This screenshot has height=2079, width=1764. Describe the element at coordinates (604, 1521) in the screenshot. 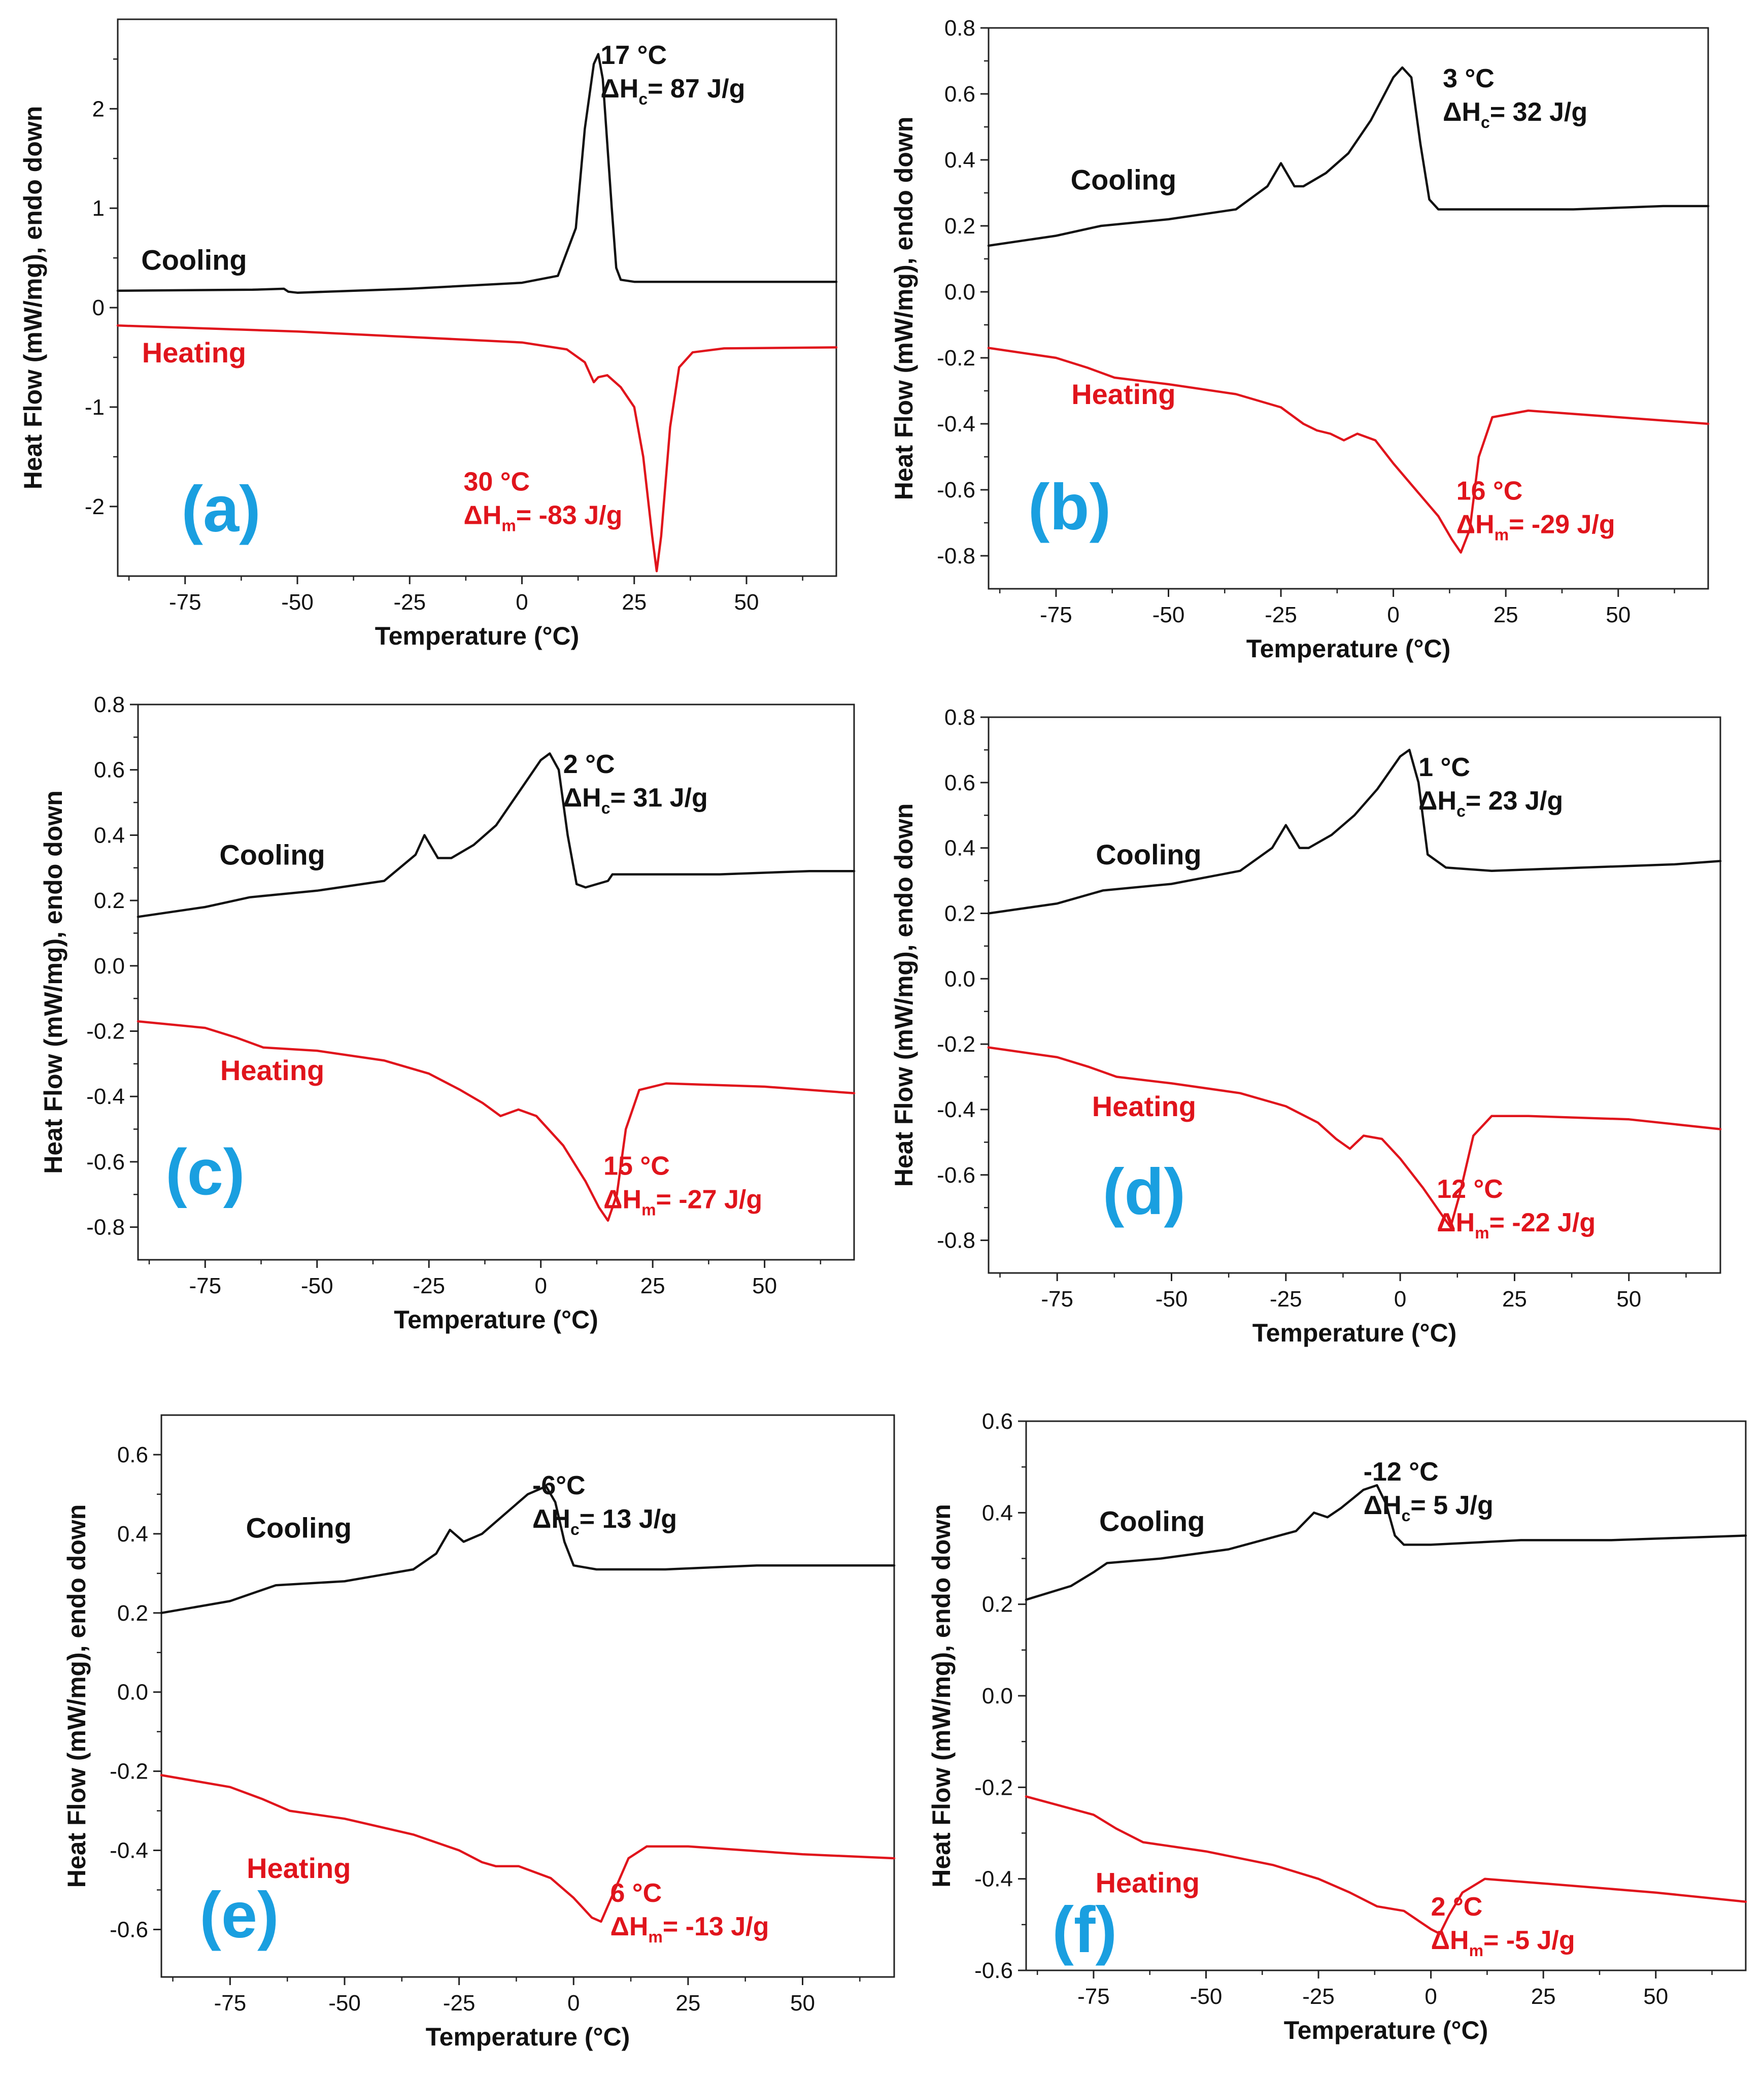

I see `crystallization-enthalpy-label: ΔHc= 13 J/g` at that location.